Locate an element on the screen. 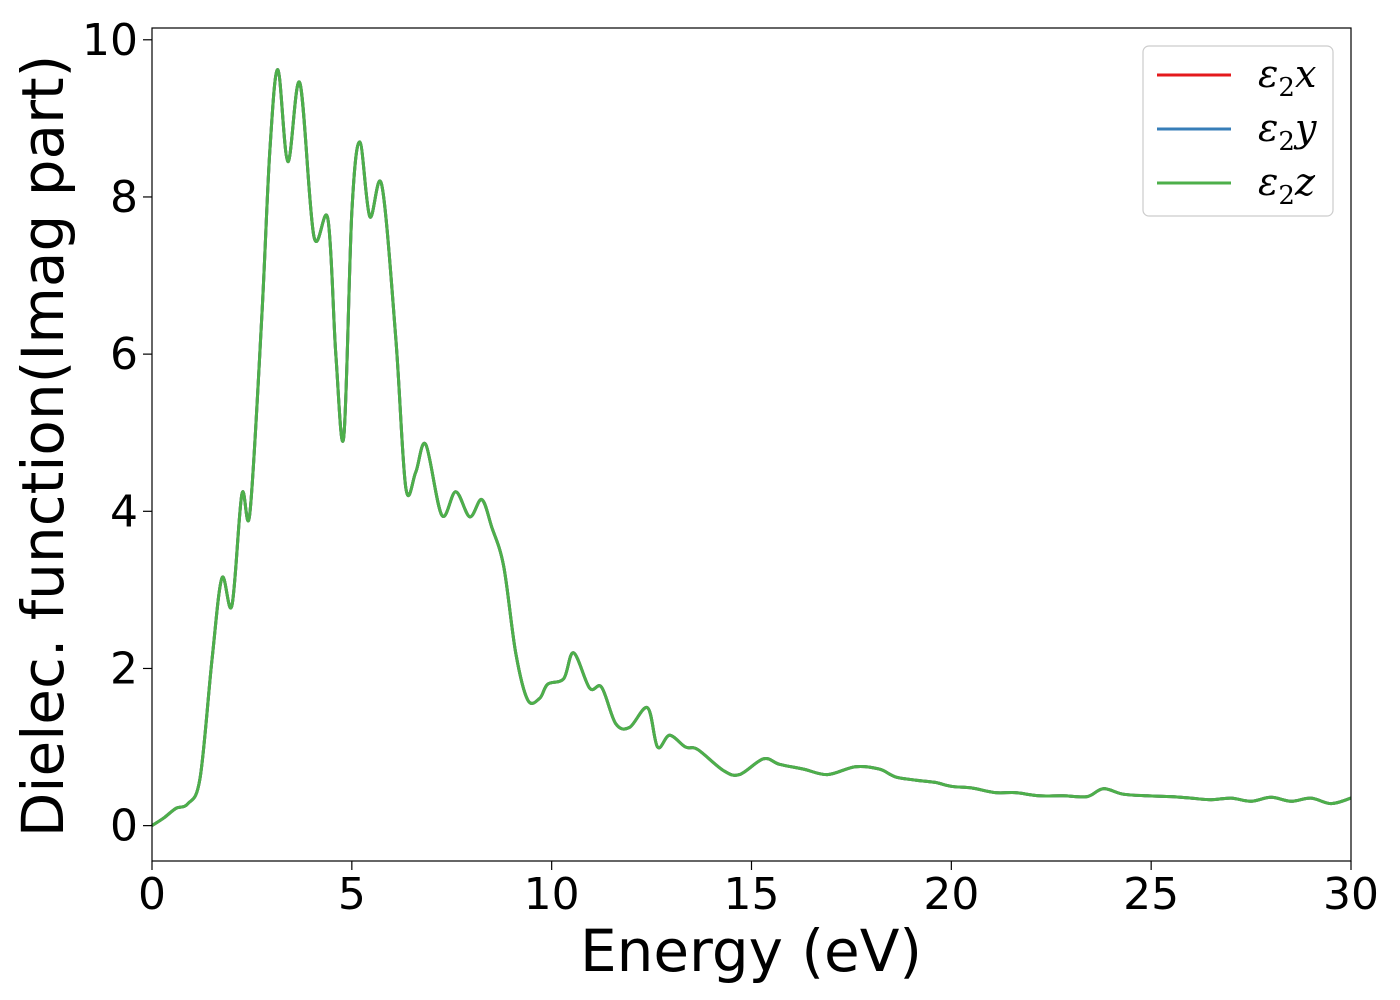 This screenshot has width=1400, height=1000. legend-label-1: ε2x is located at coordinates (1287, 77).